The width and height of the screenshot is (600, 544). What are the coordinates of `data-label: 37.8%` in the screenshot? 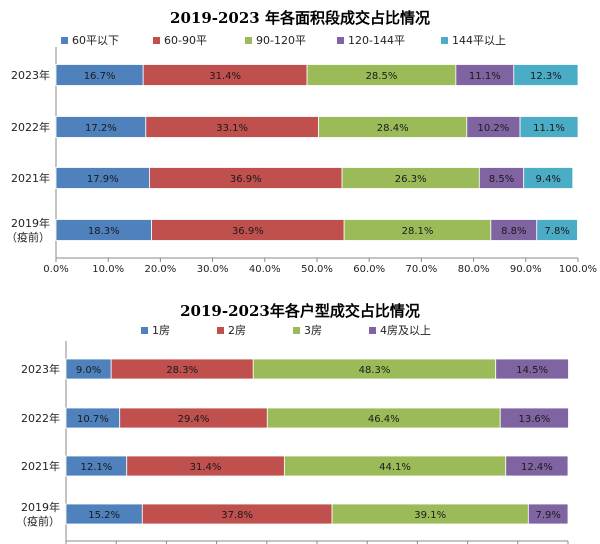 It's located at (237, 515).